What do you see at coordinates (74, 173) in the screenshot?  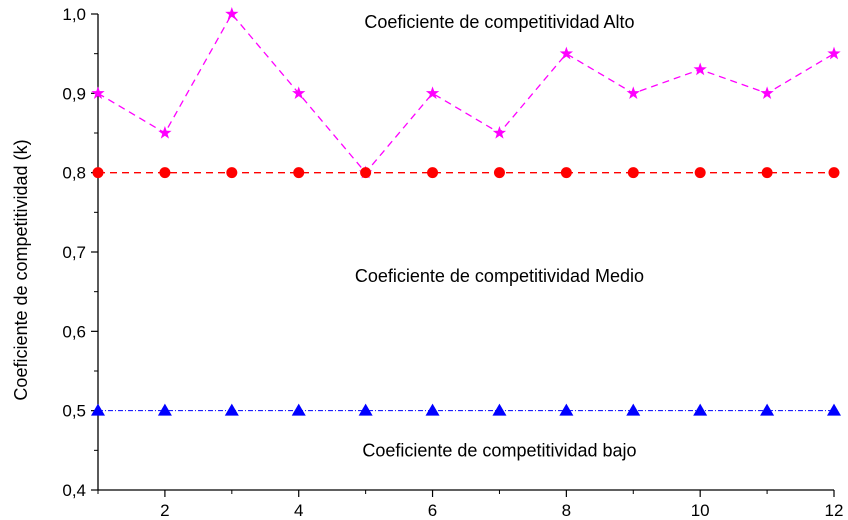 I see `y-tick-label: 0,8` at bounding box center [74, 173].